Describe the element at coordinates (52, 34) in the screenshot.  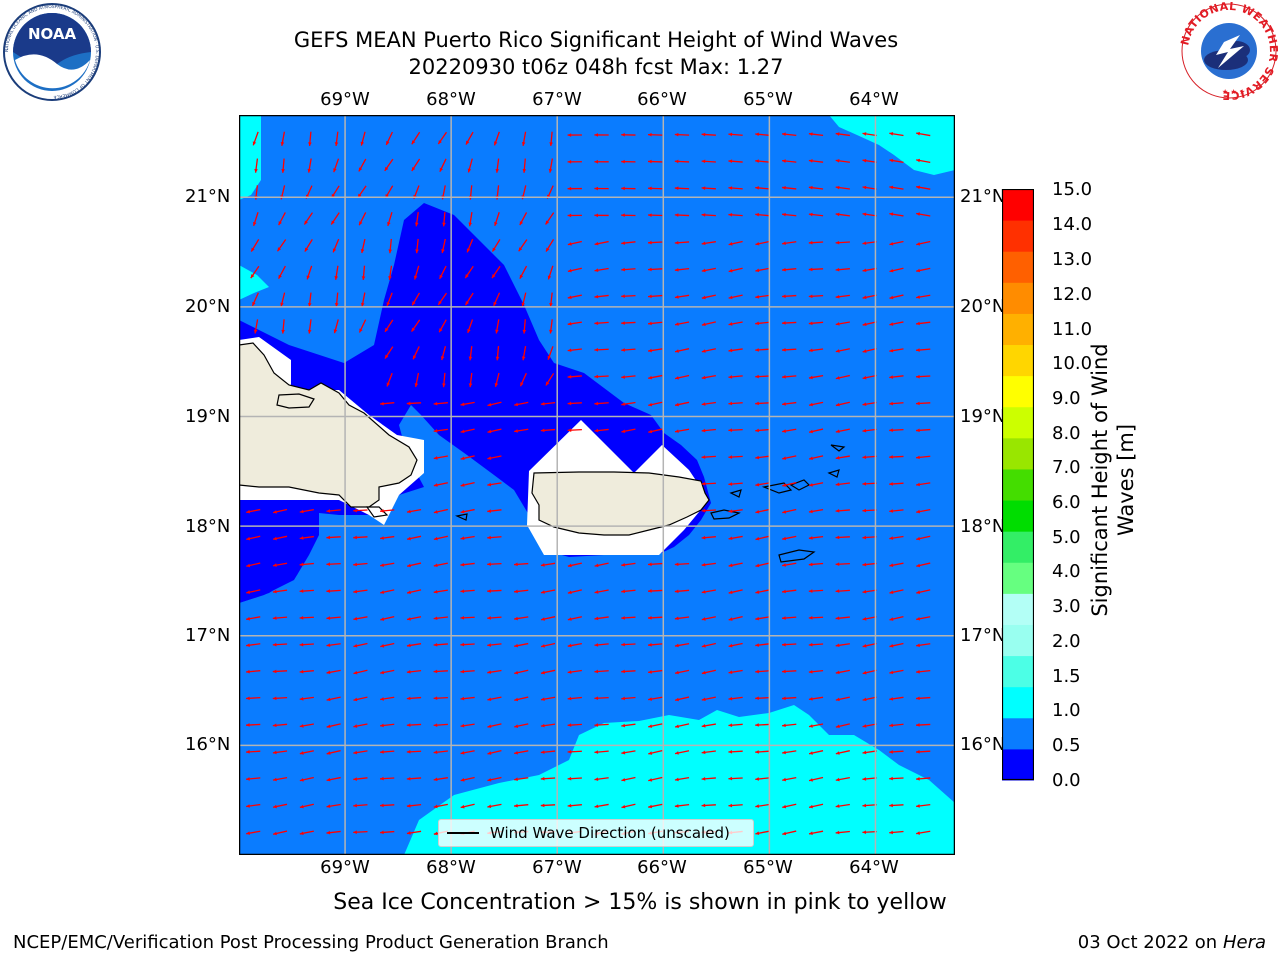
I see `svg-text: NOAA` at that location.